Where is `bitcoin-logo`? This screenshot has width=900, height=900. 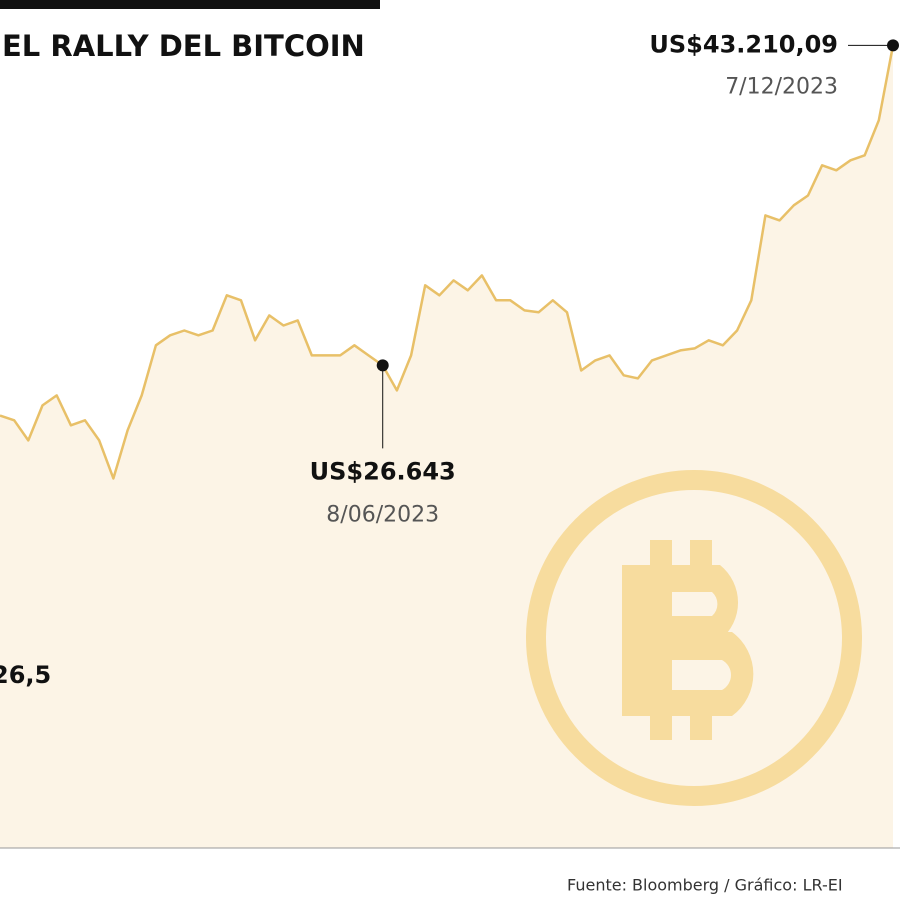
bitcoin-logo is located at coordinates (694, 638).